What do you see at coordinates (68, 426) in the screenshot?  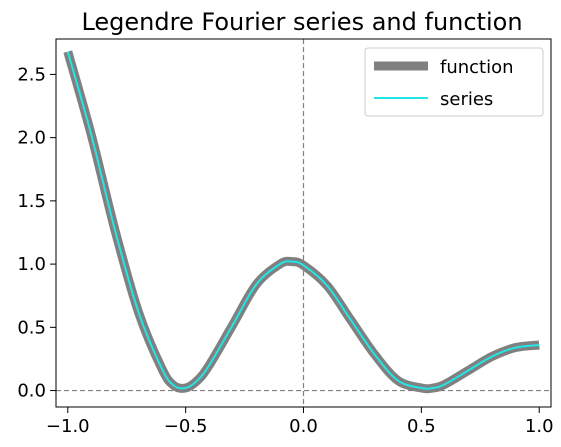 I see `x-tick-label: −1.0` at bounding box center [68, 426].